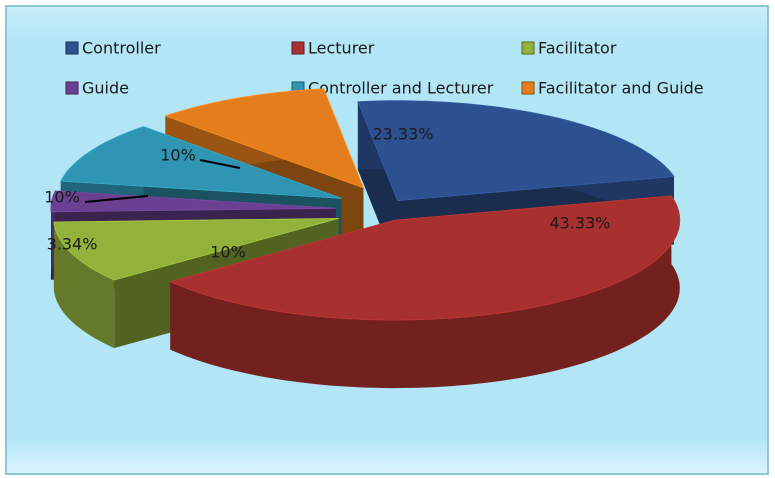 The width and height of the screenshot is (775, 478). What do you see at coordinates (105, 88) in the screenshot?
I see `legend-label: Guide` at bounding box center [105, 88].